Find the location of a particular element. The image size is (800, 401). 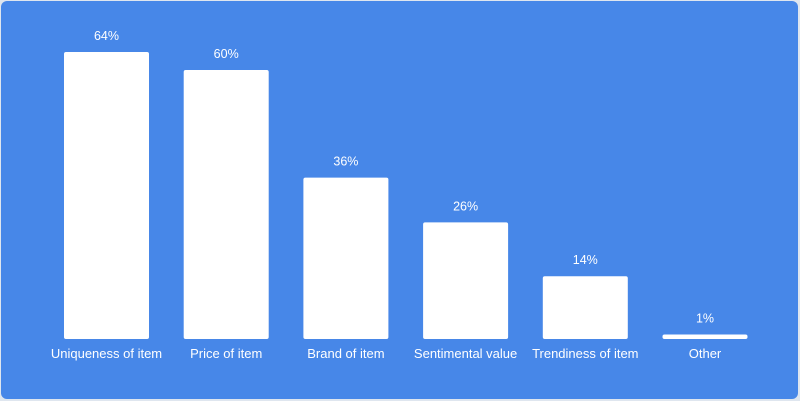

value-label-2: 36% is located at coordinates (345, 162).